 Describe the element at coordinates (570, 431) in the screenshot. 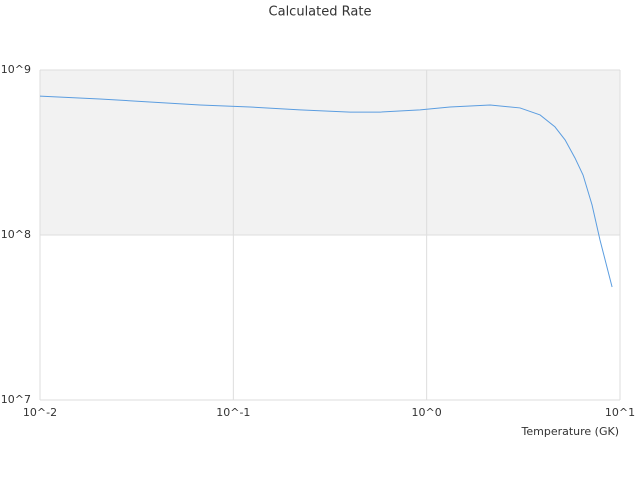

I see `x-axis-label: Temperature (GK)` at that location.